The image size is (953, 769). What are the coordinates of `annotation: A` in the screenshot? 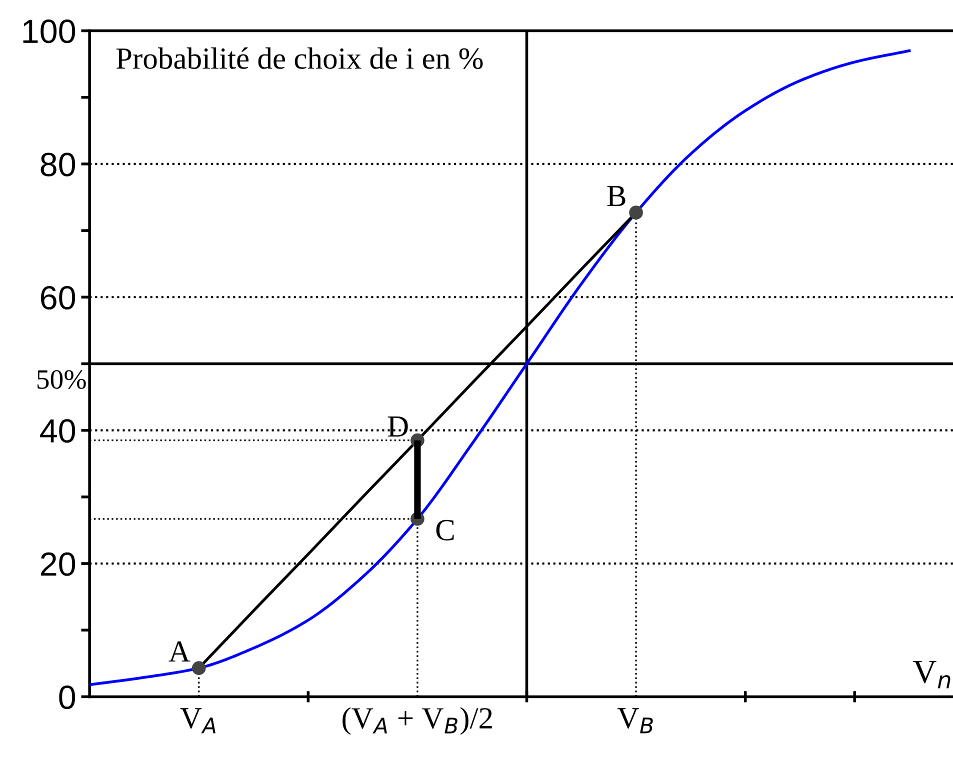 It's located at (179, 651).